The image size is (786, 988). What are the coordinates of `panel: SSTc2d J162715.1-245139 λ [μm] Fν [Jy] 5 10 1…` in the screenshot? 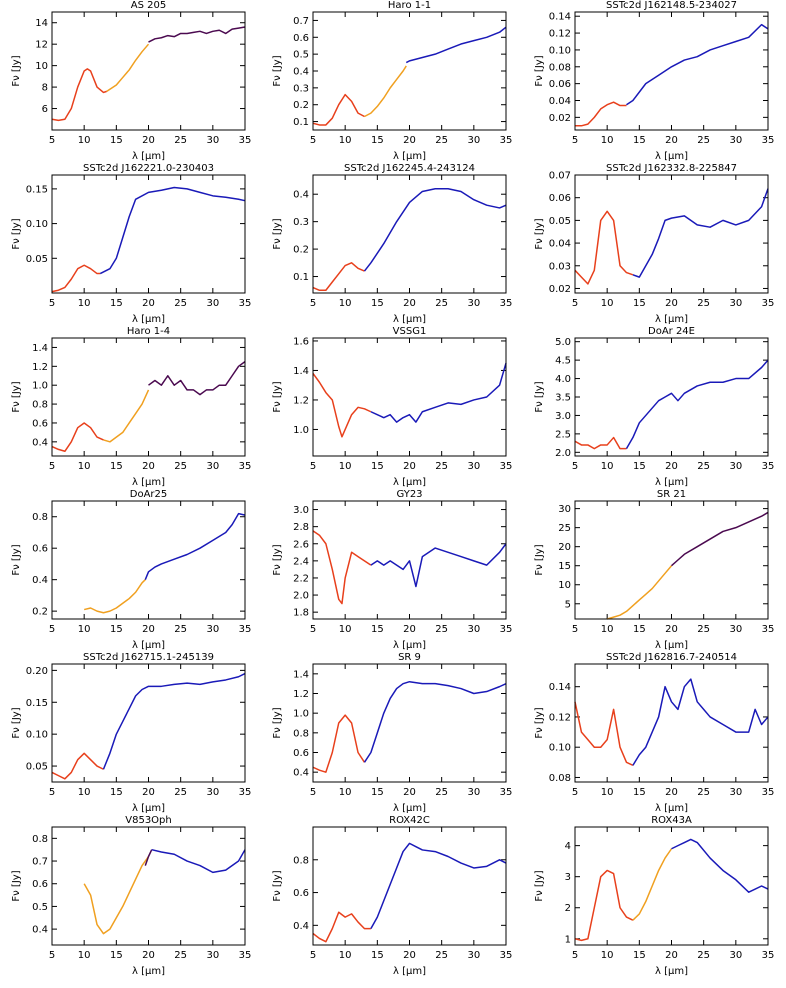 It's located at (131, 733).